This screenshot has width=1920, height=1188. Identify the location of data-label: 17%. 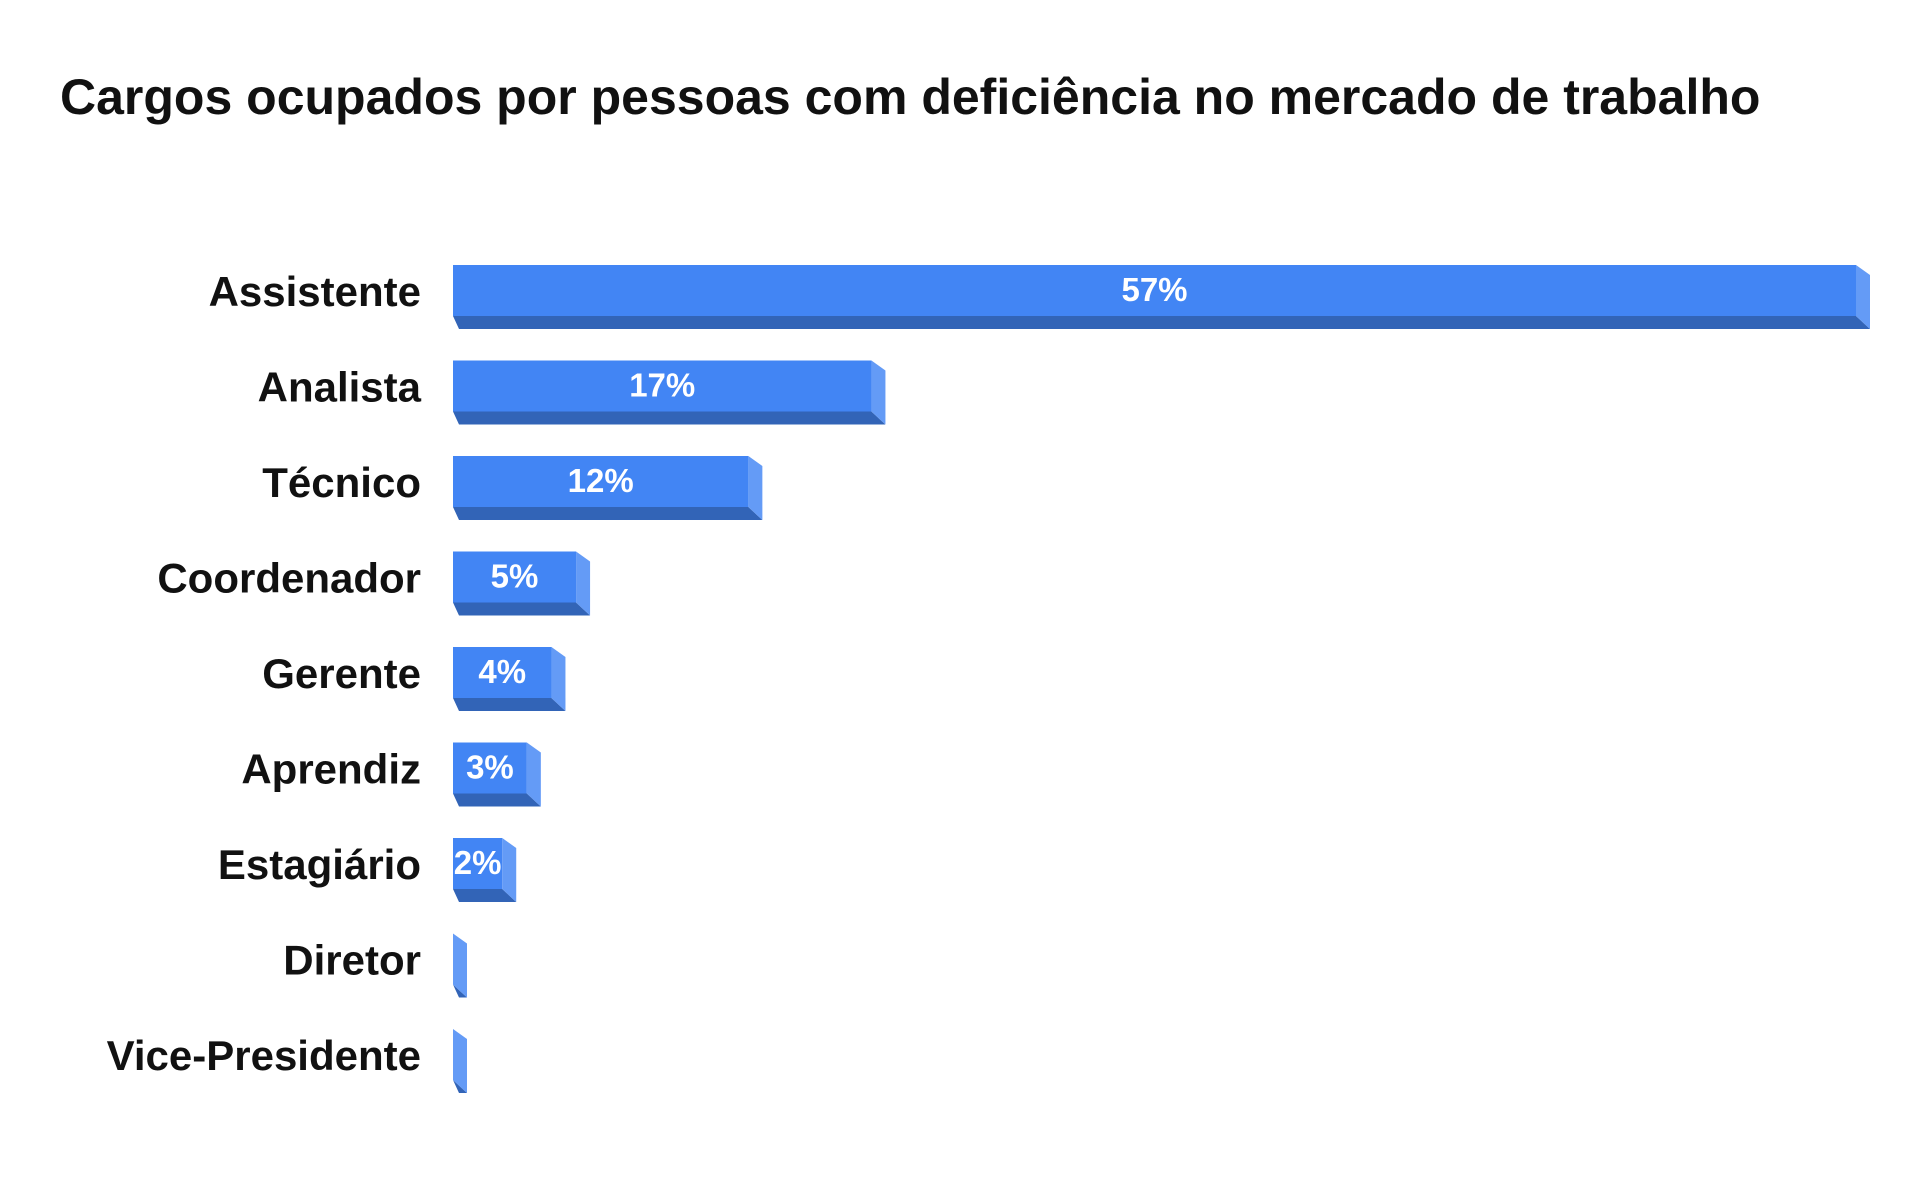
(662, 385).